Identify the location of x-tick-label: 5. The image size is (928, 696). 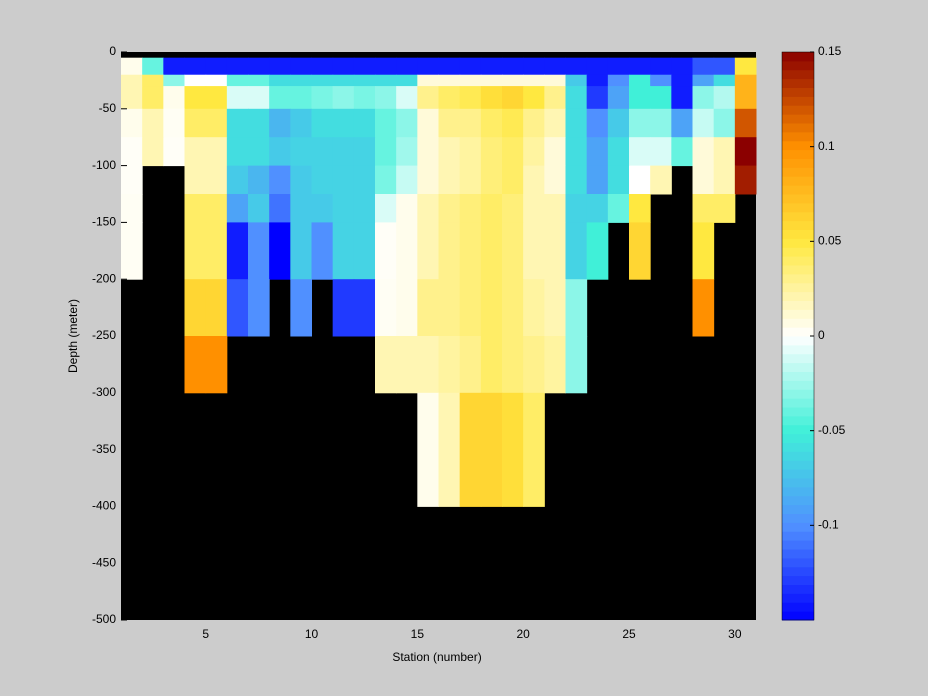
(205, 634).